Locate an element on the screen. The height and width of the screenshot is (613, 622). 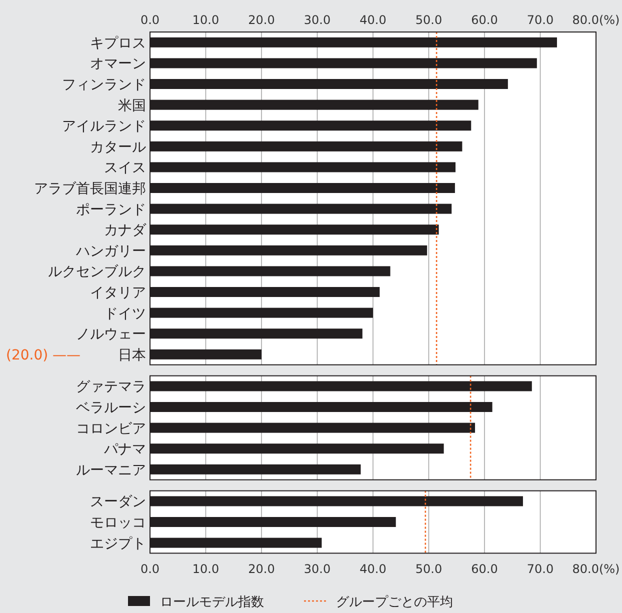
y-tick-label: ルクセンブルク is located at coordinates (97, 272).